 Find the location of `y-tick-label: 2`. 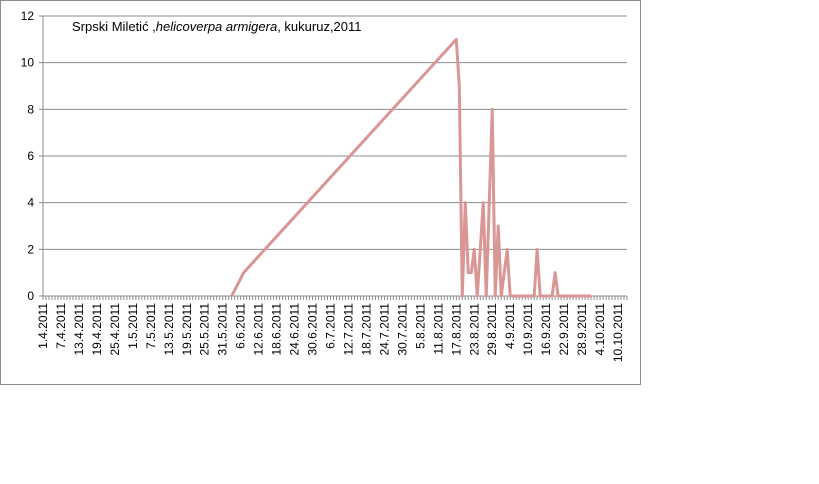

y-tick-label: 2 is located at coordinates (30, 249).